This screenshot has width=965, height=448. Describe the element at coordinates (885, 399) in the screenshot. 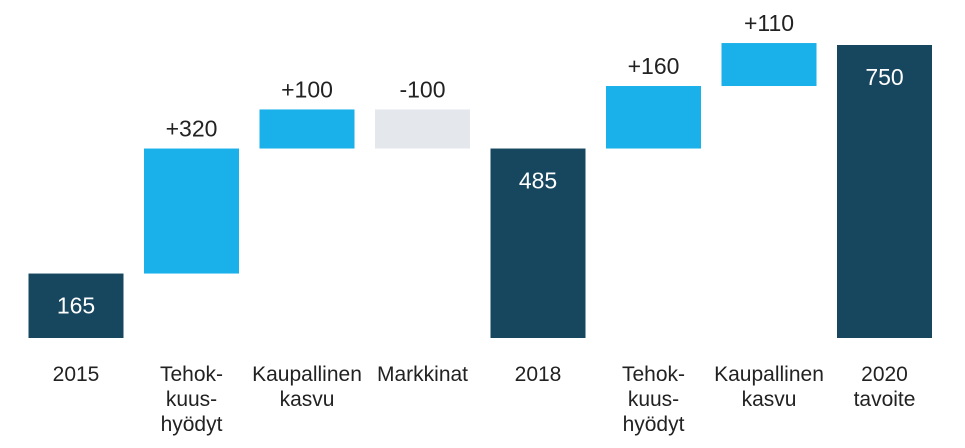

I see `x-tick-label: tavoite` at that location.